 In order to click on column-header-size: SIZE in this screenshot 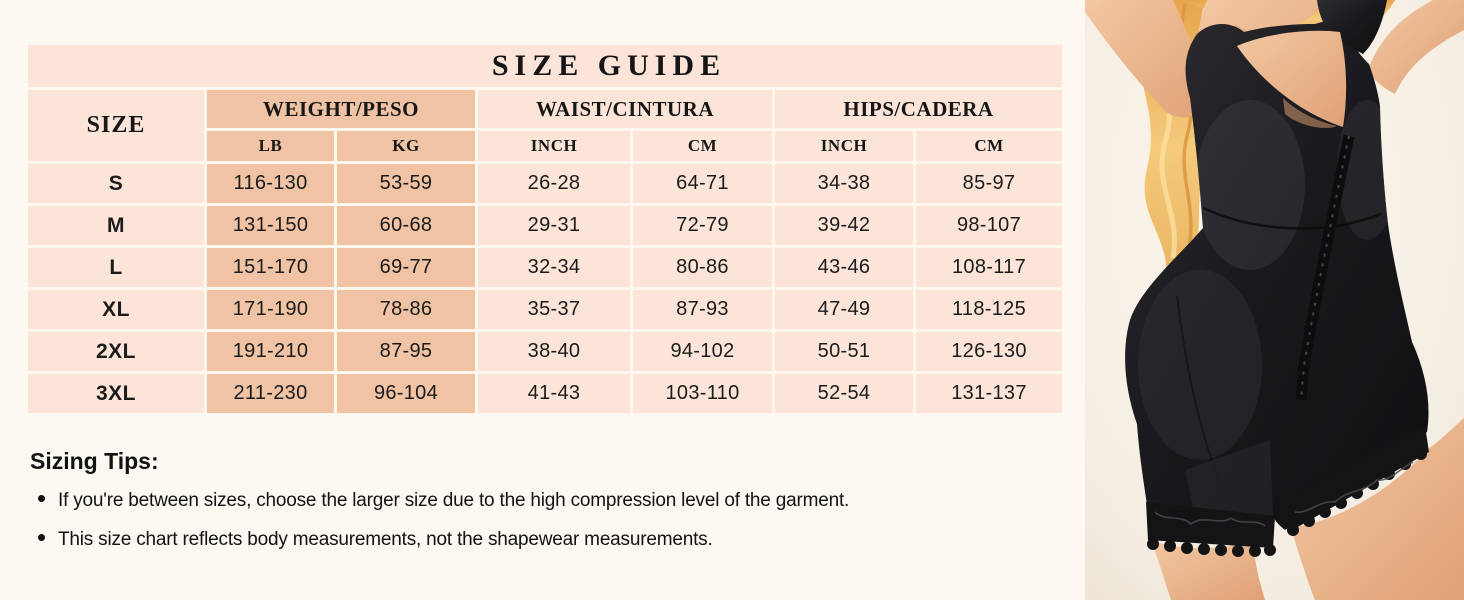, I will do `click(116, 125)`.